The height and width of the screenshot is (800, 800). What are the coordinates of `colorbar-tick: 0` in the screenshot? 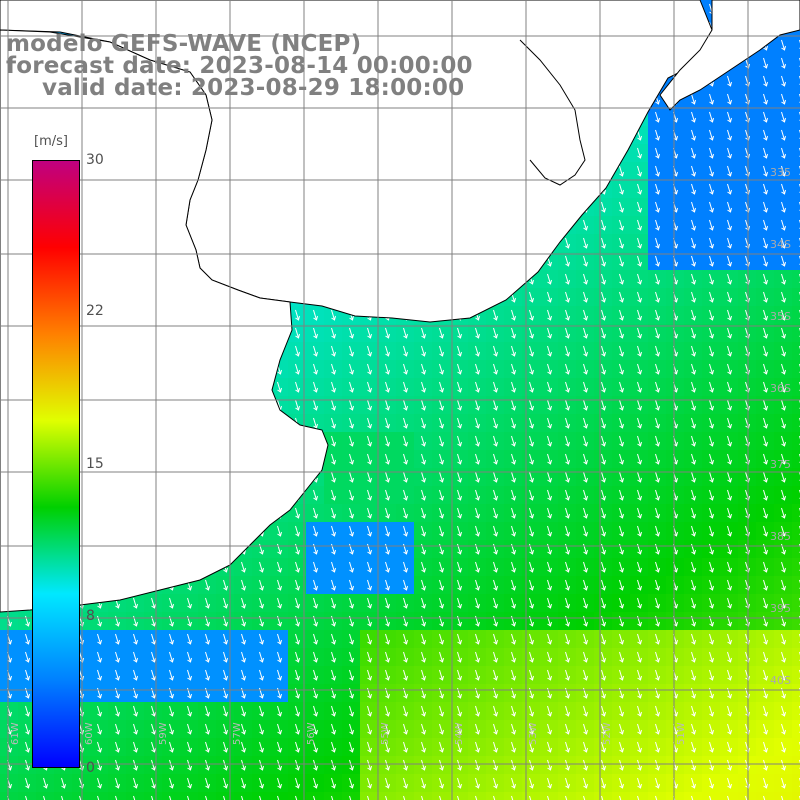 It's located at (90, 768).